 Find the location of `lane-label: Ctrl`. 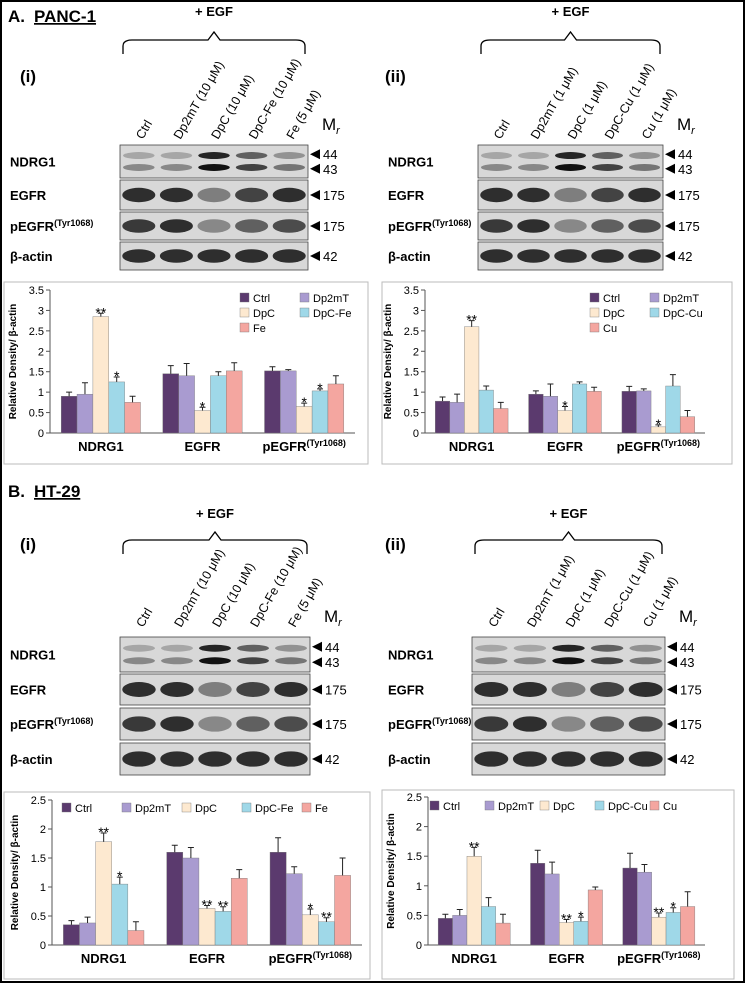

lane-label: Ctrl is located at coordinates (144, 618).